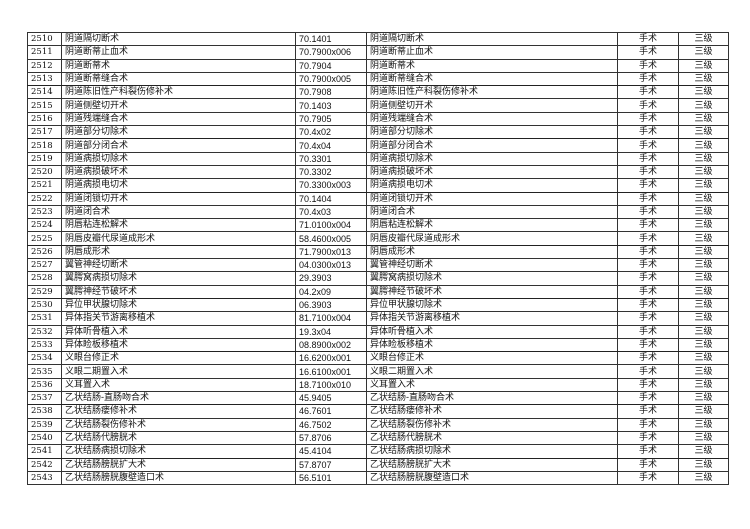  What do you see at coordinates (178, 305) in the screenshot?
I see `procedure-name-cell: 异位甲状腺切除术` at bounding box center [178, 305].